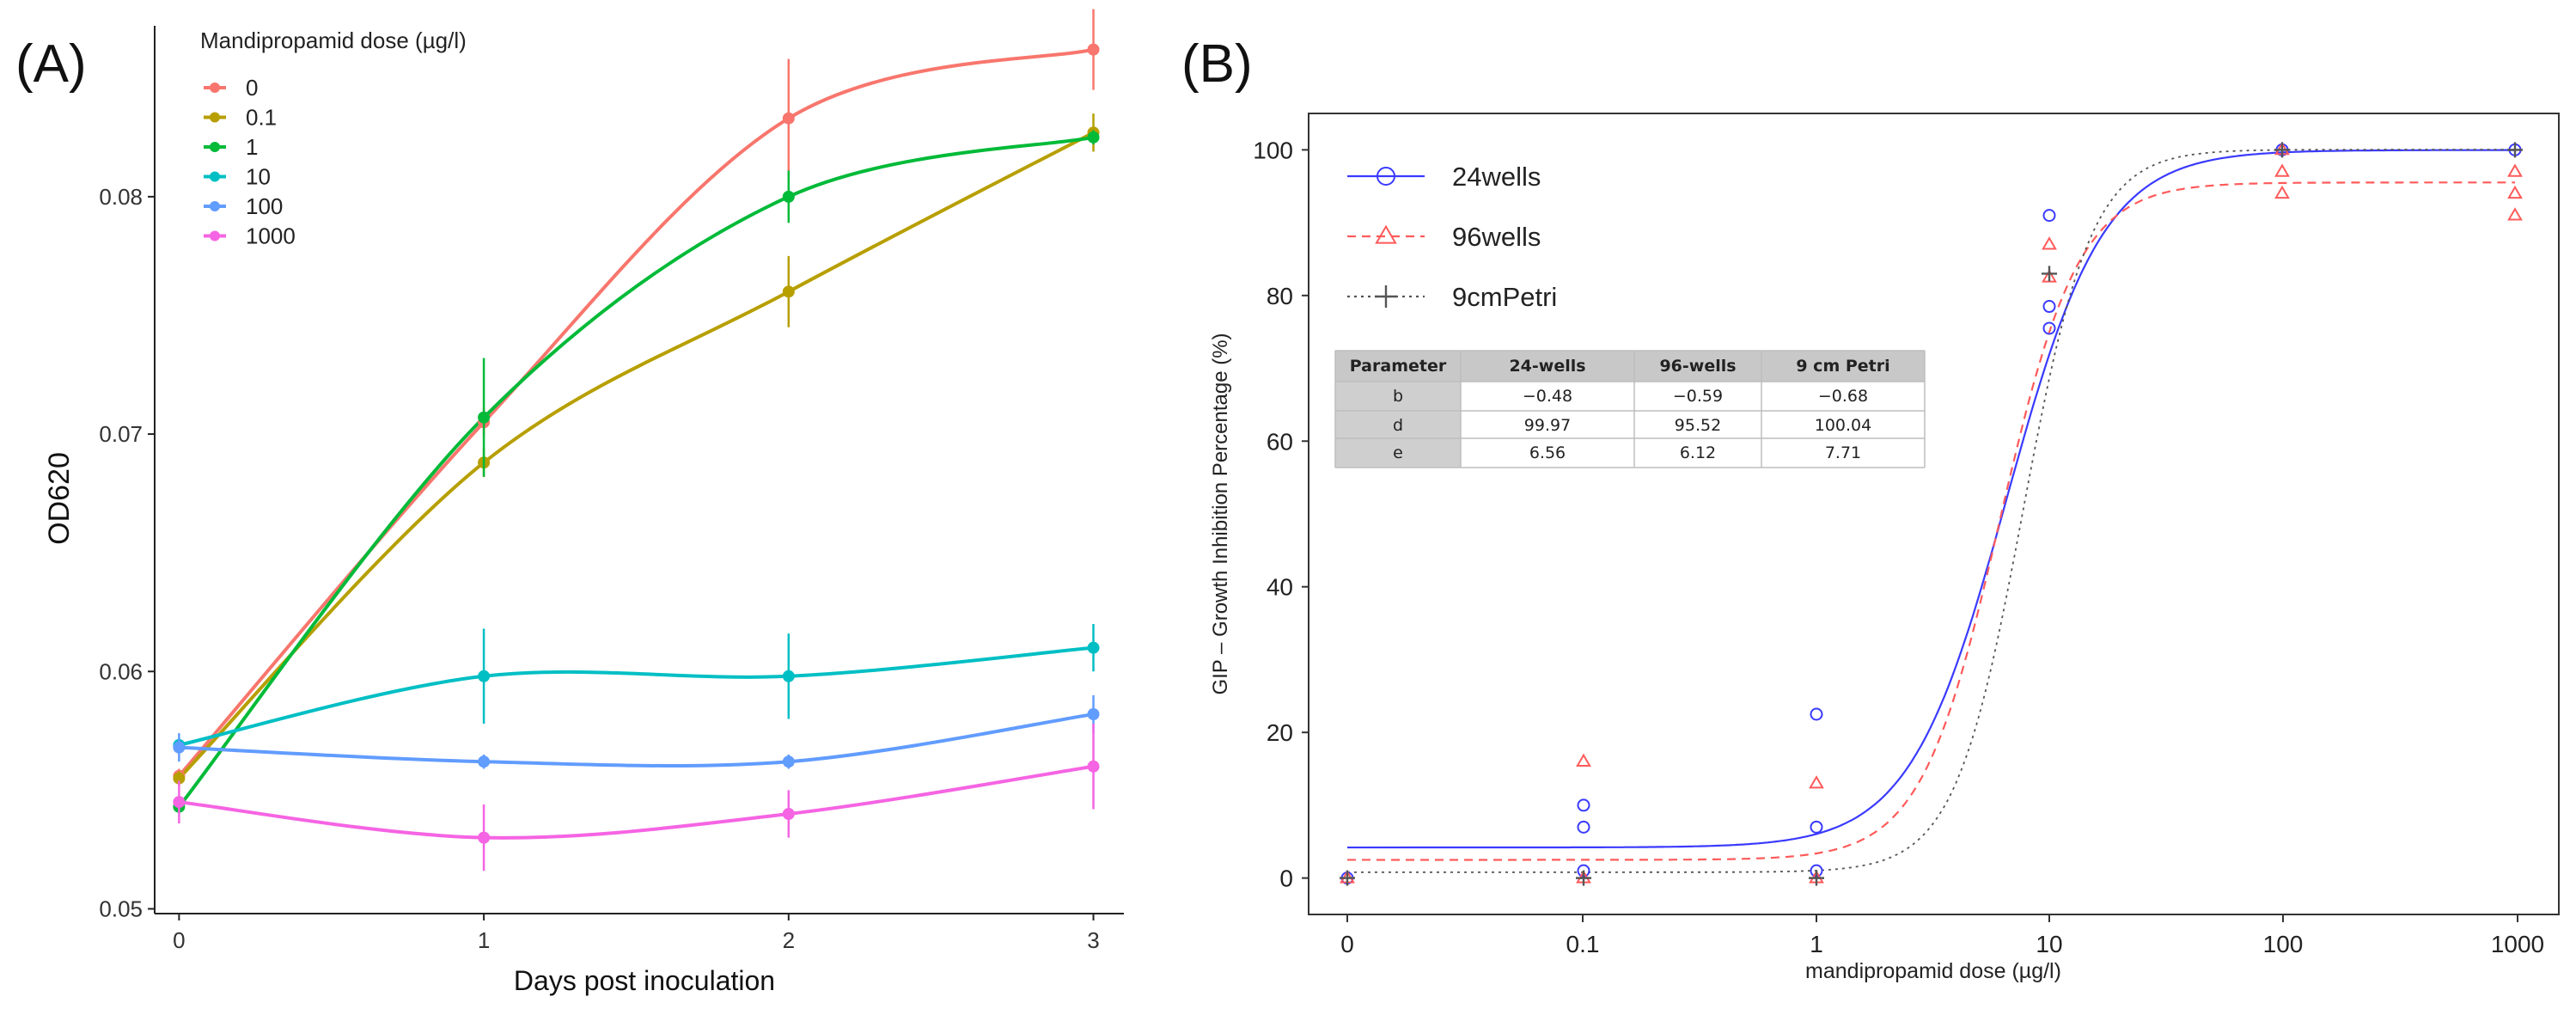 This screenshot has width=2576, height=1009. Describe the element at coordinates (1386, 176) in the screenshot. I see `legend-marker-24wells` at that location.